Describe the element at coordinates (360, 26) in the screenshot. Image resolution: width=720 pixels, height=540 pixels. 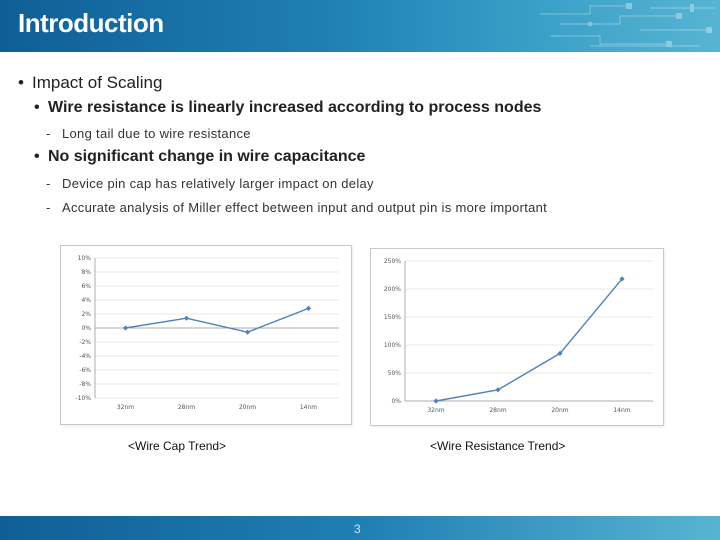
I see `title-bar: Introduction` at that location.